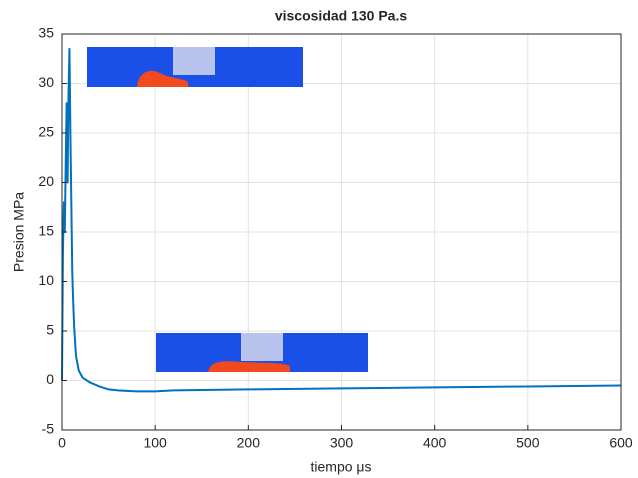 The image size is (638, 478). What do you see at coordinates (46, 181) in the screenshot?
I see `y-tick-label: 20` at bounding box center [46, 181].